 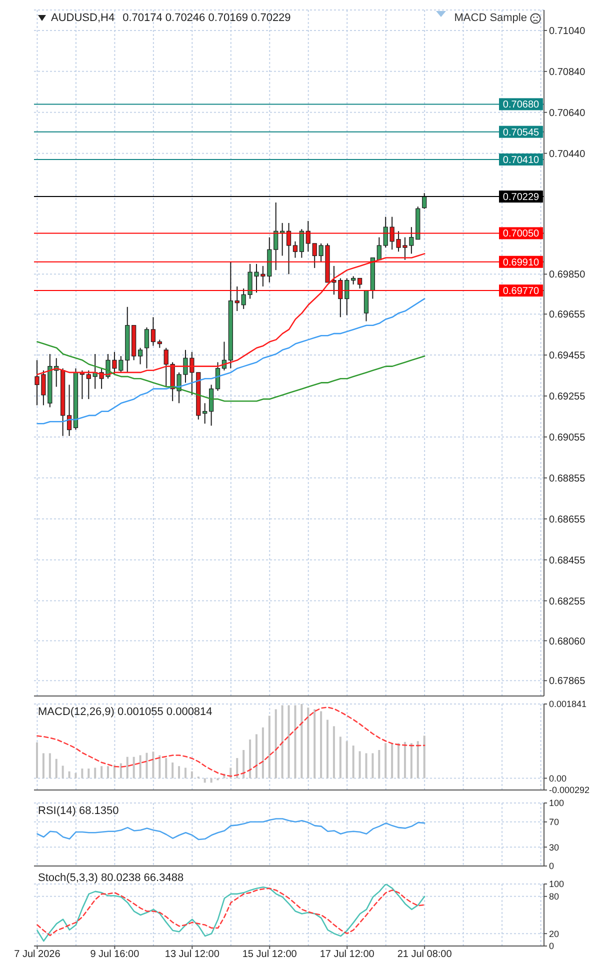 What do you see at coordinates (270, 954) in the screenshot?
I see `x-tick-label: 15 Jul 12:00` at bounding box center [270, 954].